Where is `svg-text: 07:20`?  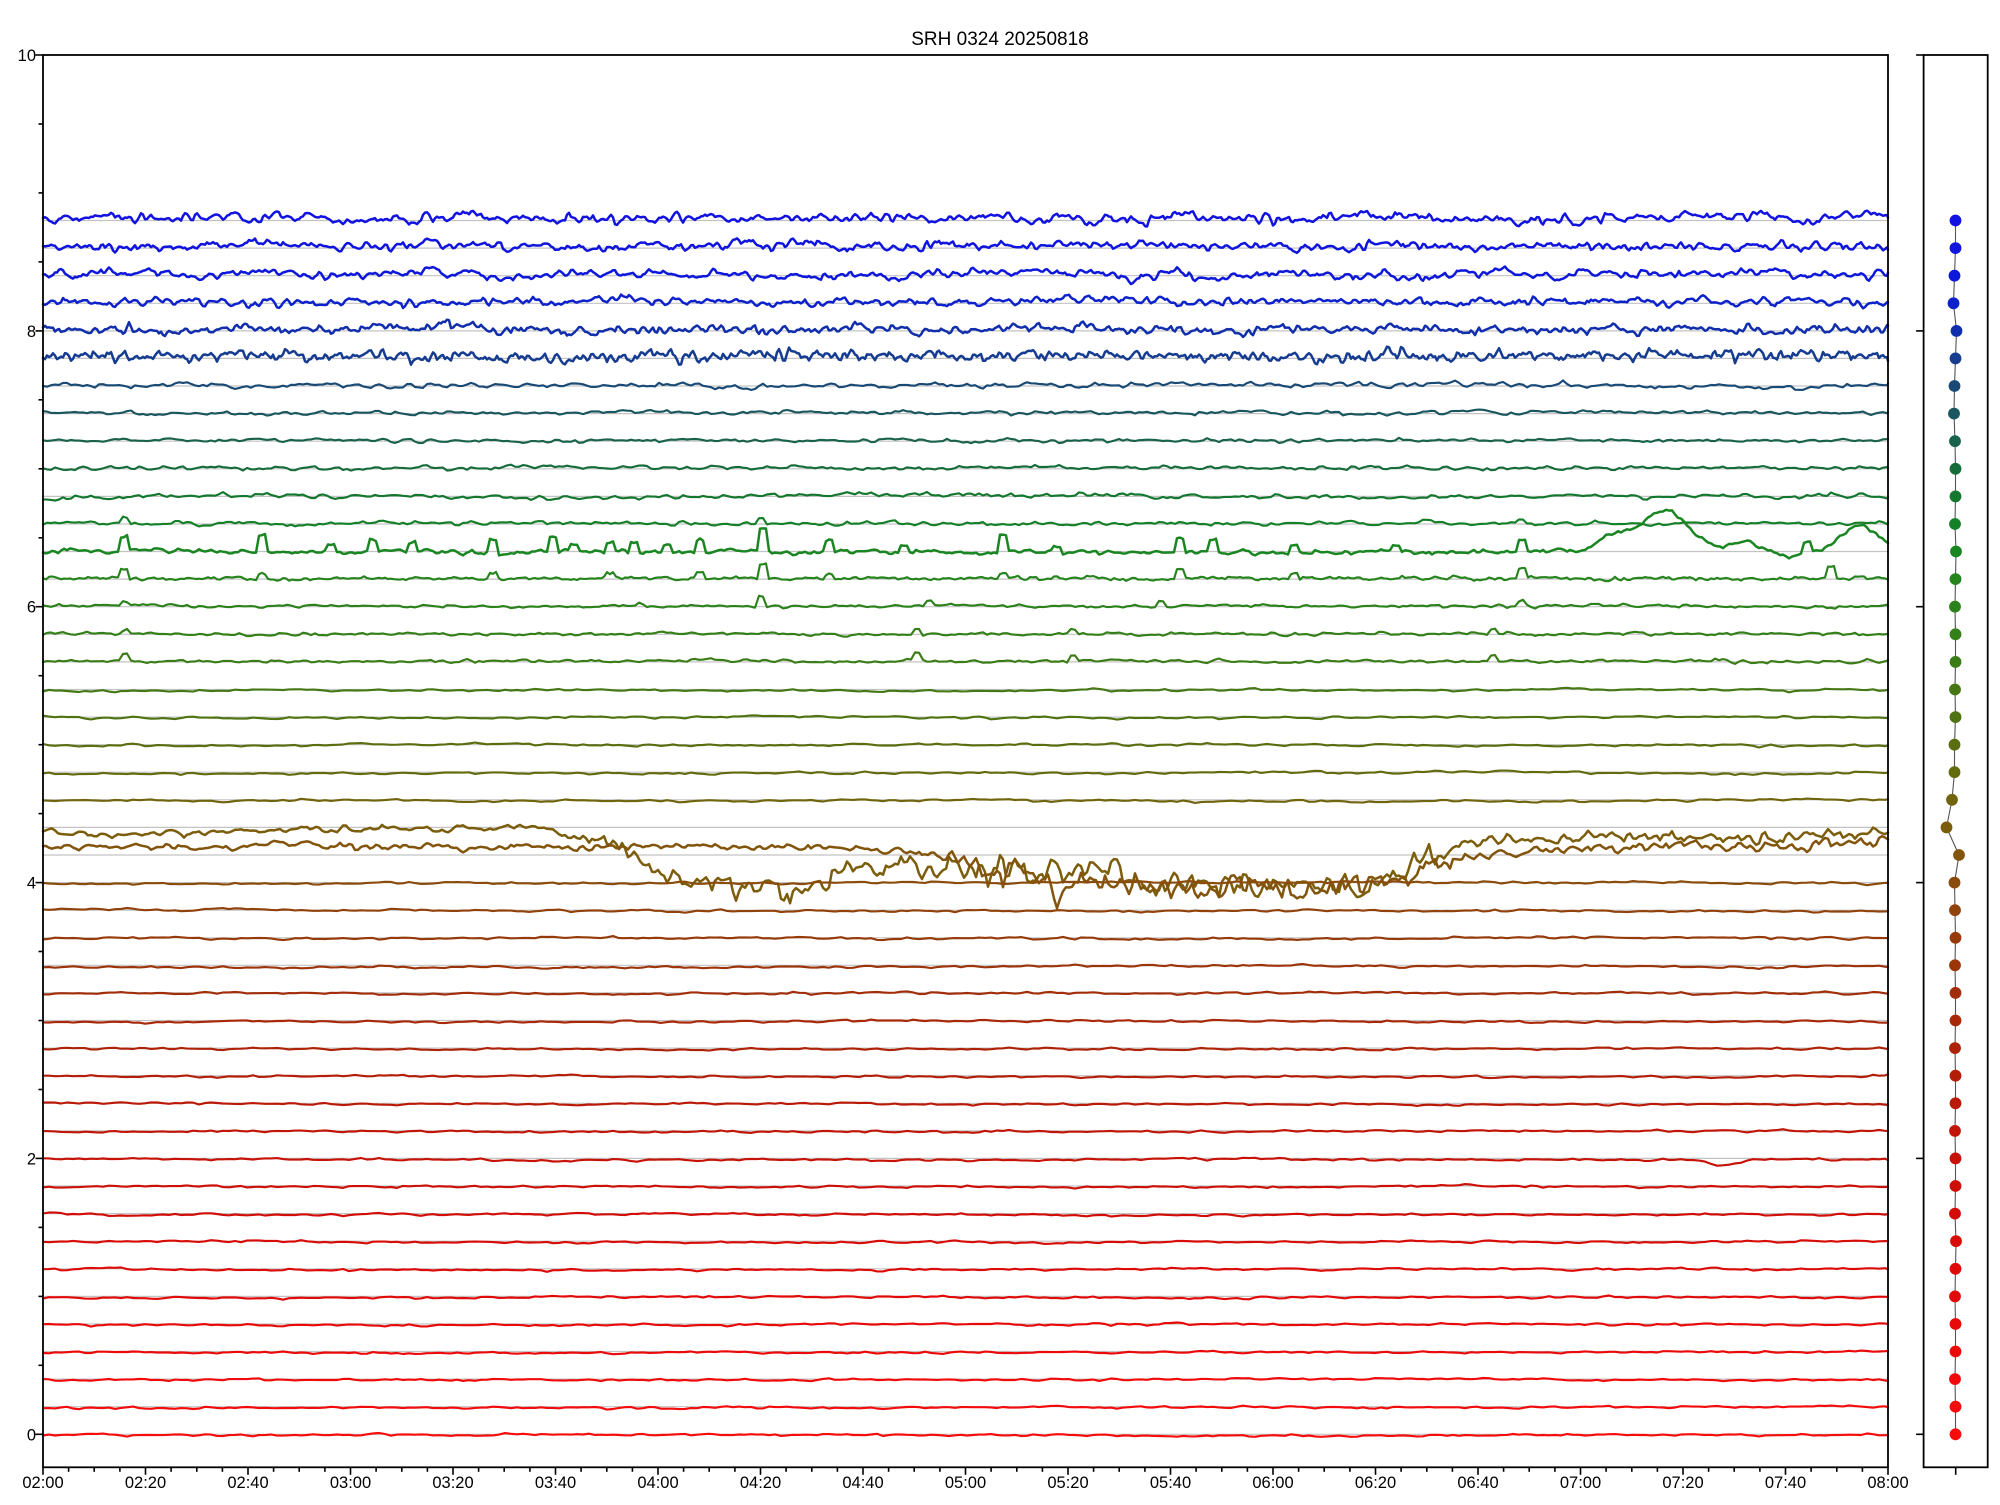 svg-text: 07:20 is located at coordinates (1682, 1483).